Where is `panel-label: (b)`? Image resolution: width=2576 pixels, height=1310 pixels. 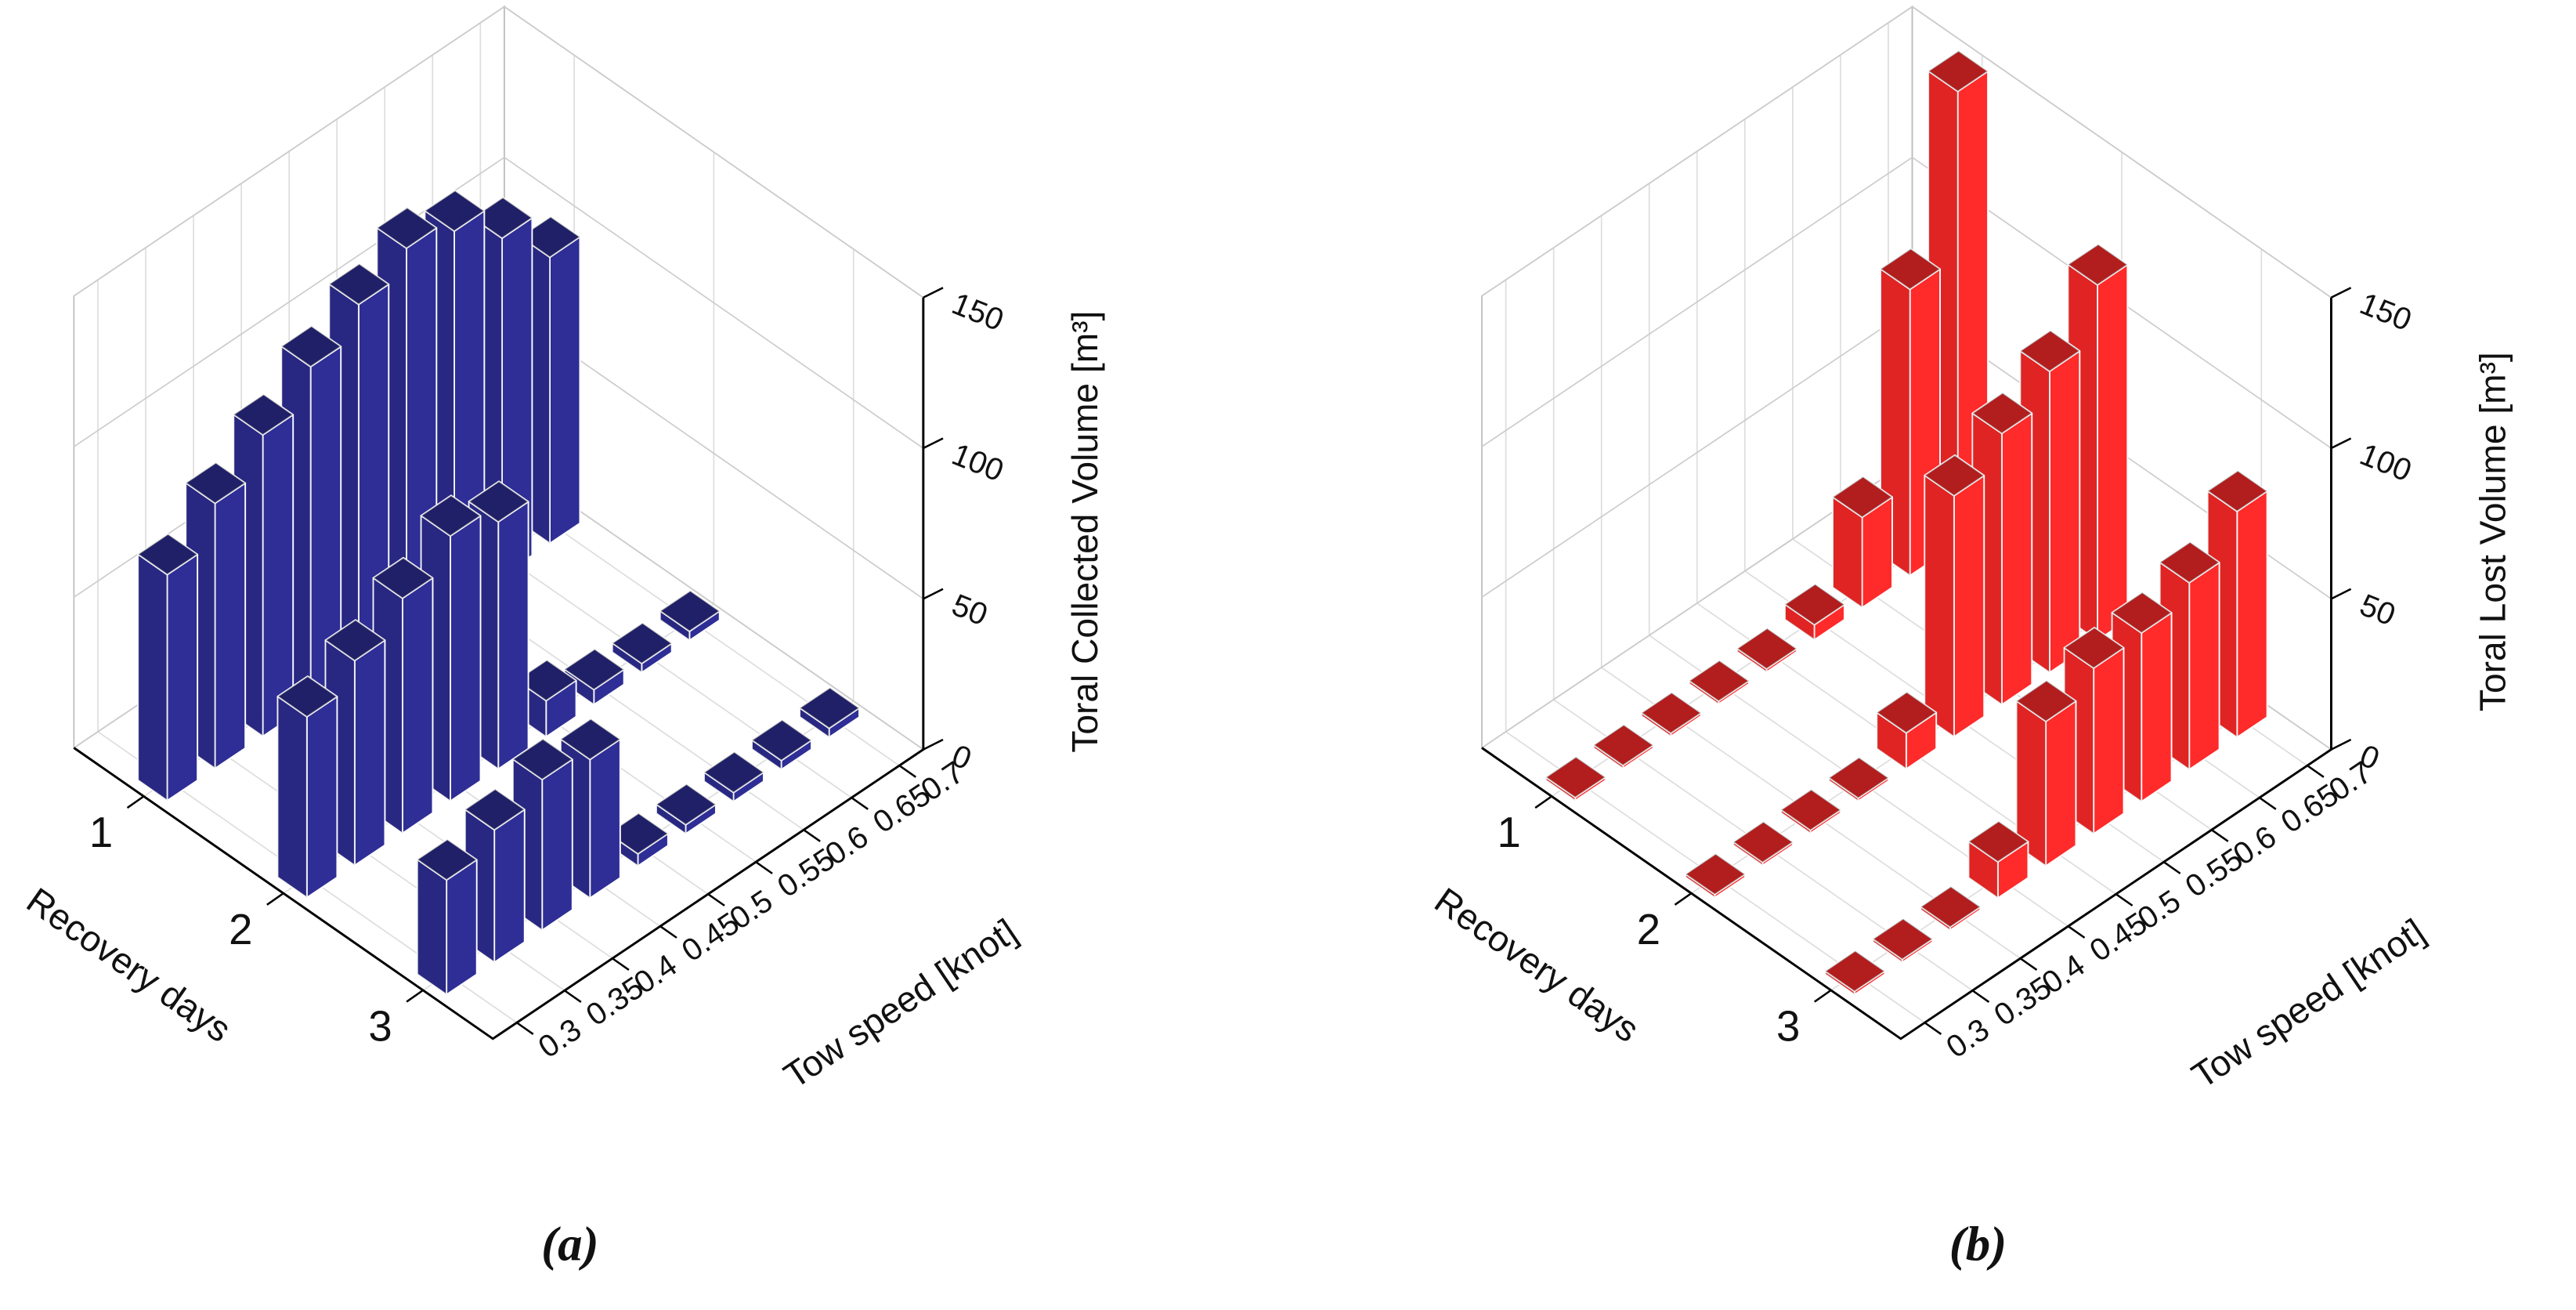 panel-label: (b) is located at coordinates (1978, 1244).